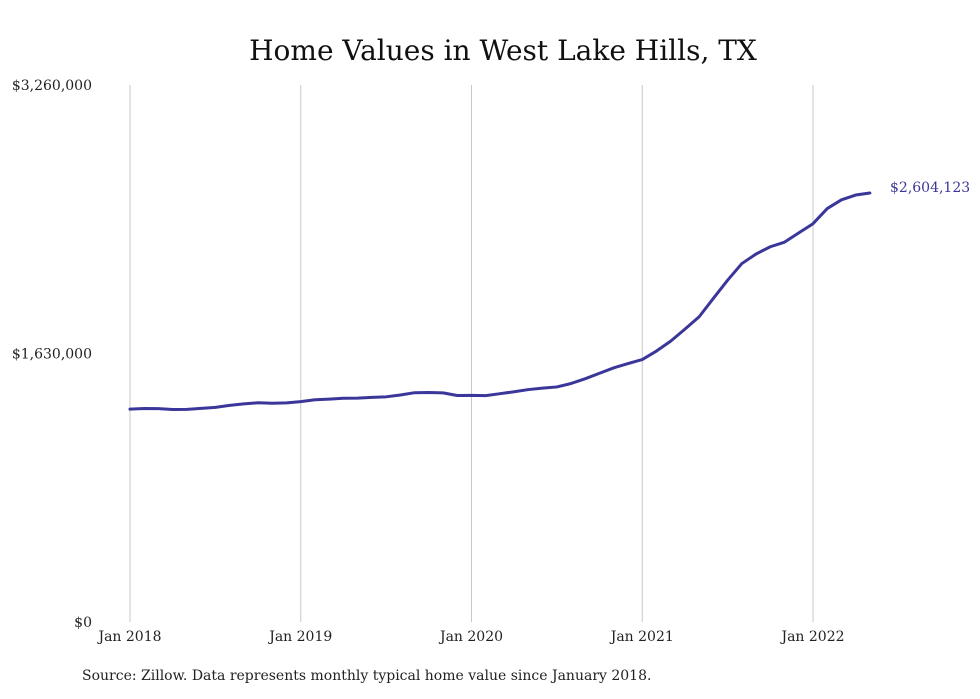 This screenshot has height=699, width=980. Describe the element at coordinates (128, 637) in the screenshot. I see `x-tick-label: Jan 2018` at that location.